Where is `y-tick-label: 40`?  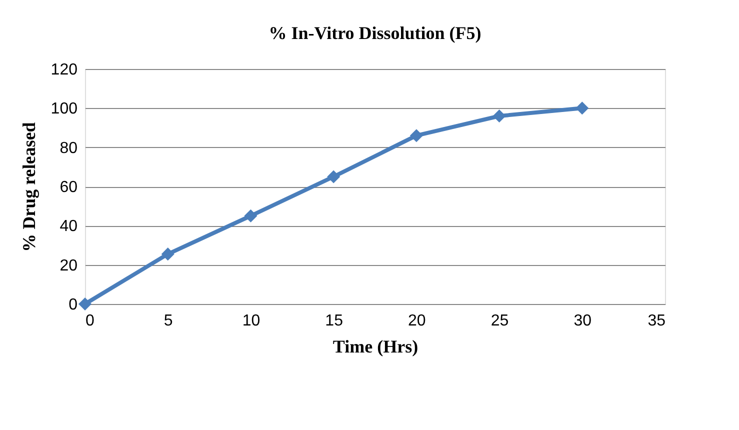 y-tick-label: 40 is located at coordinates (69, 227).